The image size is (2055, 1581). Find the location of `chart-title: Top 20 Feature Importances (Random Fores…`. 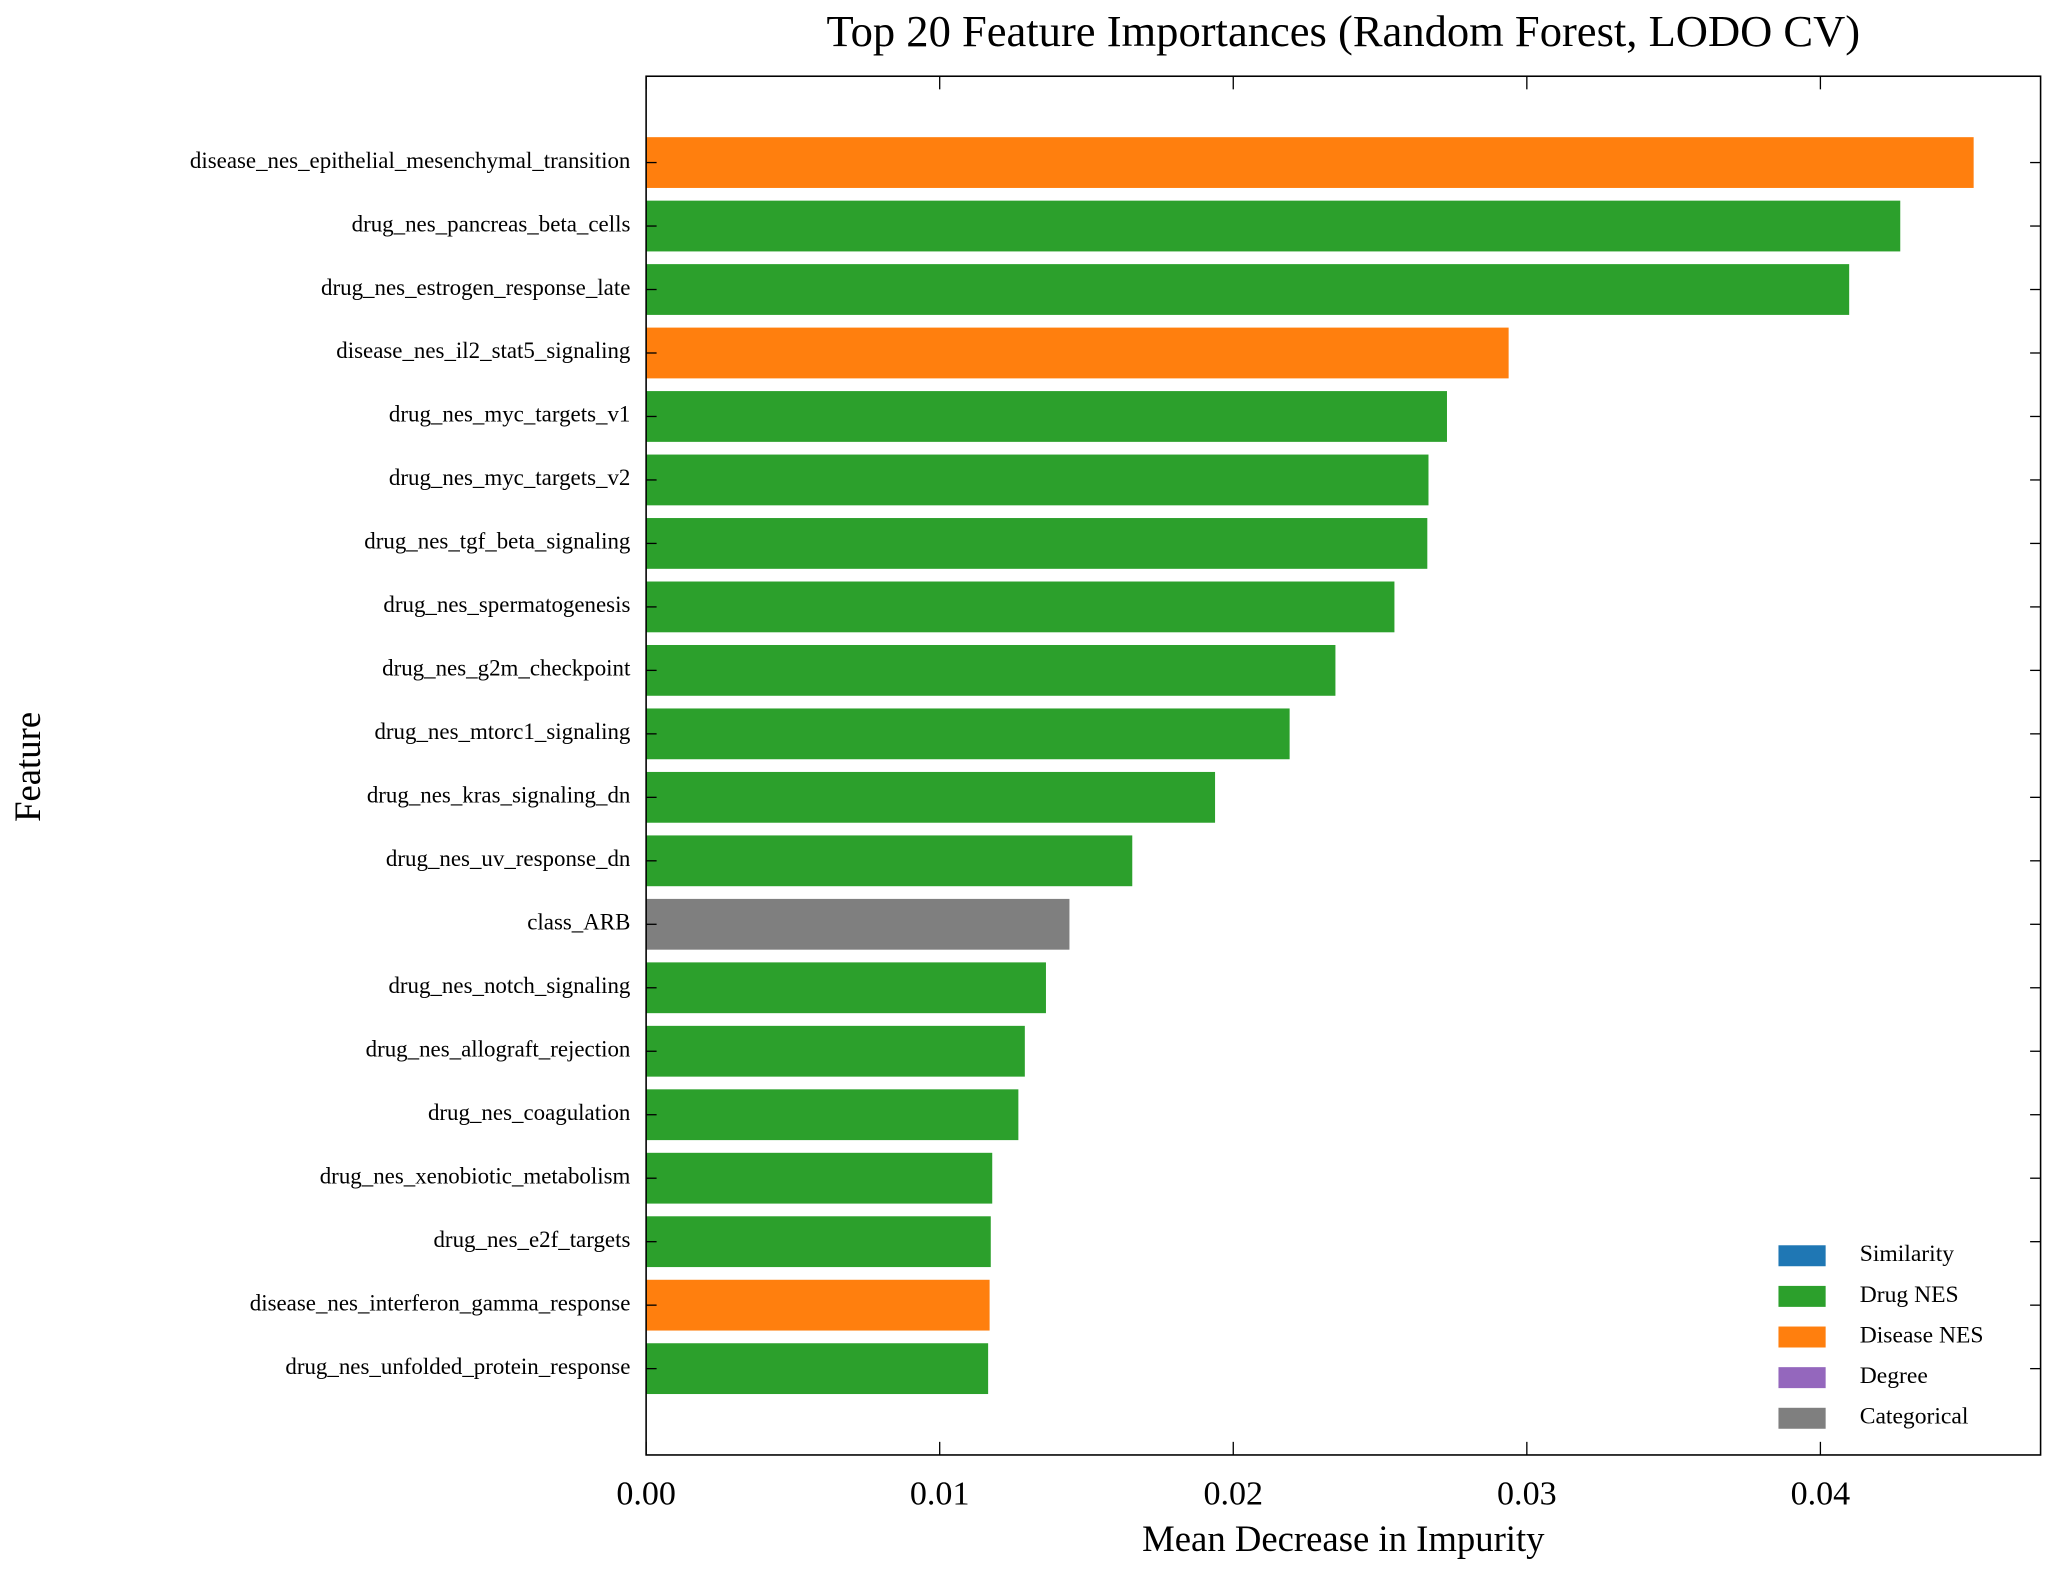

chart-title: Top 20 Feature Importances (Random Fores… is located at coordinates (1344, 31).